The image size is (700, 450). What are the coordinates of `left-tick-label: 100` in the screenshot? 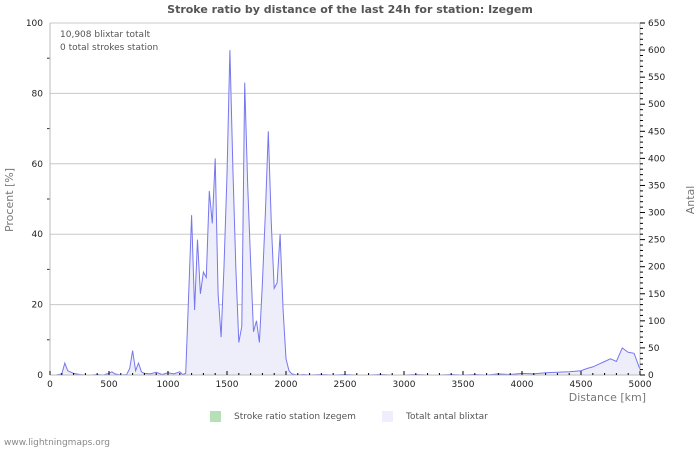 It's located at (34, 24).